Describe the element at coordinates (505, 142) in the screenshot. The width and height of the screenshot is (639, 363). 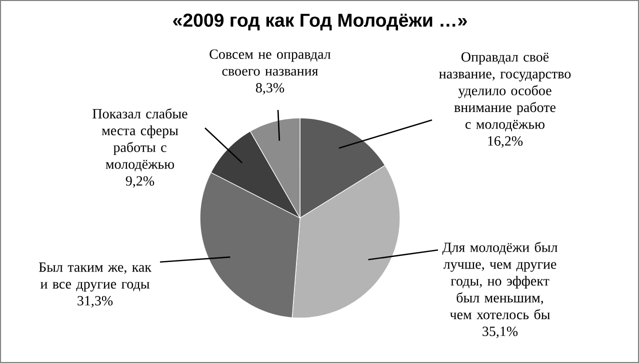
I see `data-label: 16,2%` at that location.